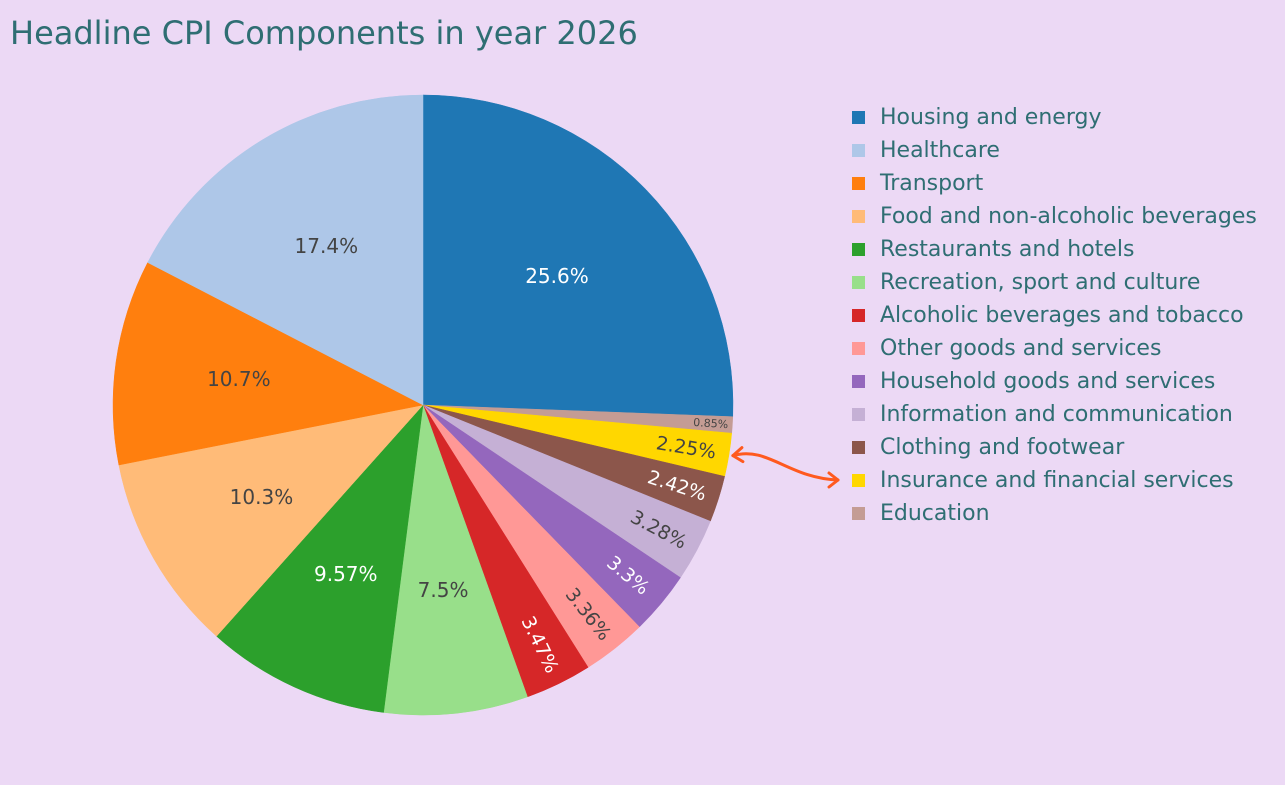  Describe the element at coordinates (1007, 249) in the screenshot. I see `legend-label: Restaurants and hotels` at that location.